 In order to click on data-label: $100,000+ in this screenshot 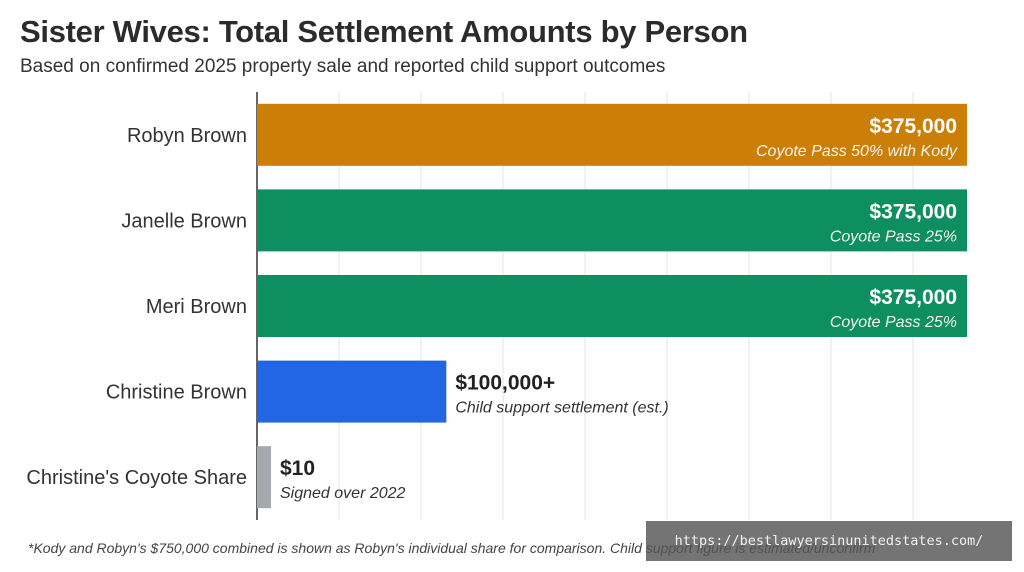, I will do `click(505, 383)`.